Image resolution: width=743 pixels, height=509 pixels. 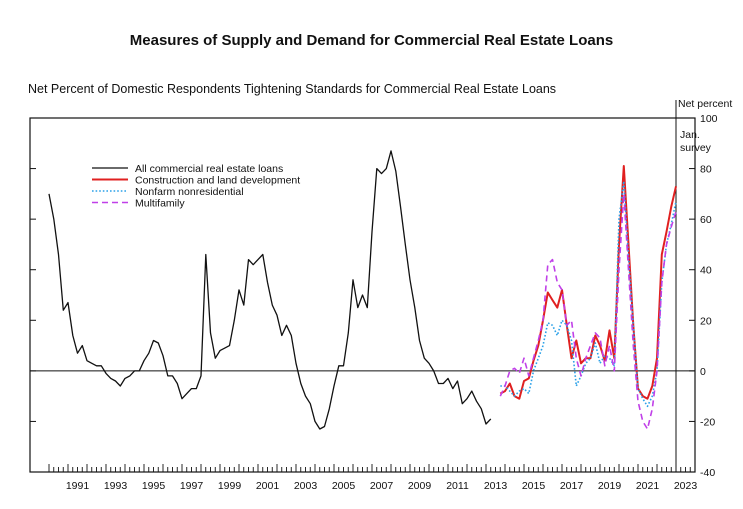 What do you see at coordinates (705, 104) in the screenshot?
I see `y-unit-label: Net percent` at bounding box center [705, 104].